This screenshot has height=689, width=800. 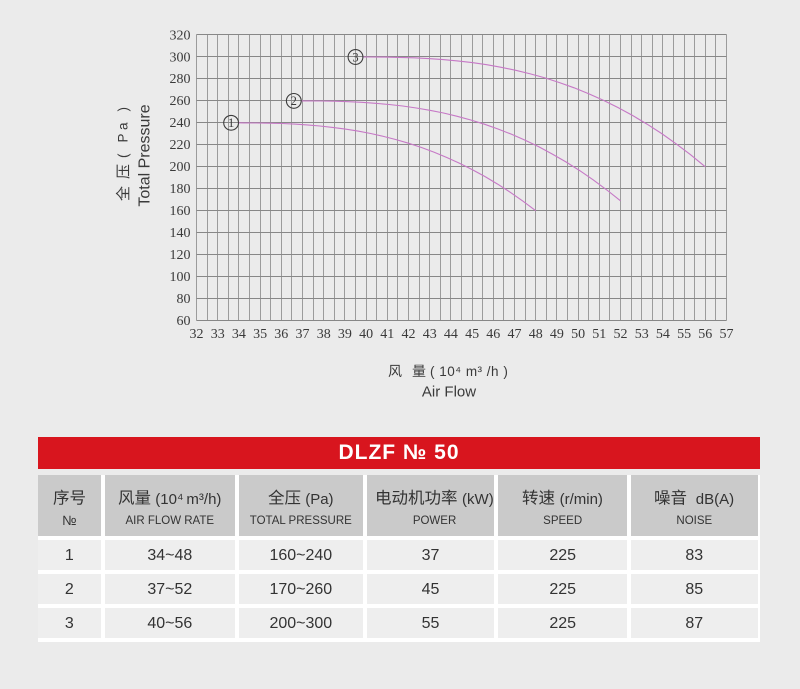 What do you see at coordinates (180, 233) in the screenshot?
I see `svg-text: 140` at bounding box center [180, 233].